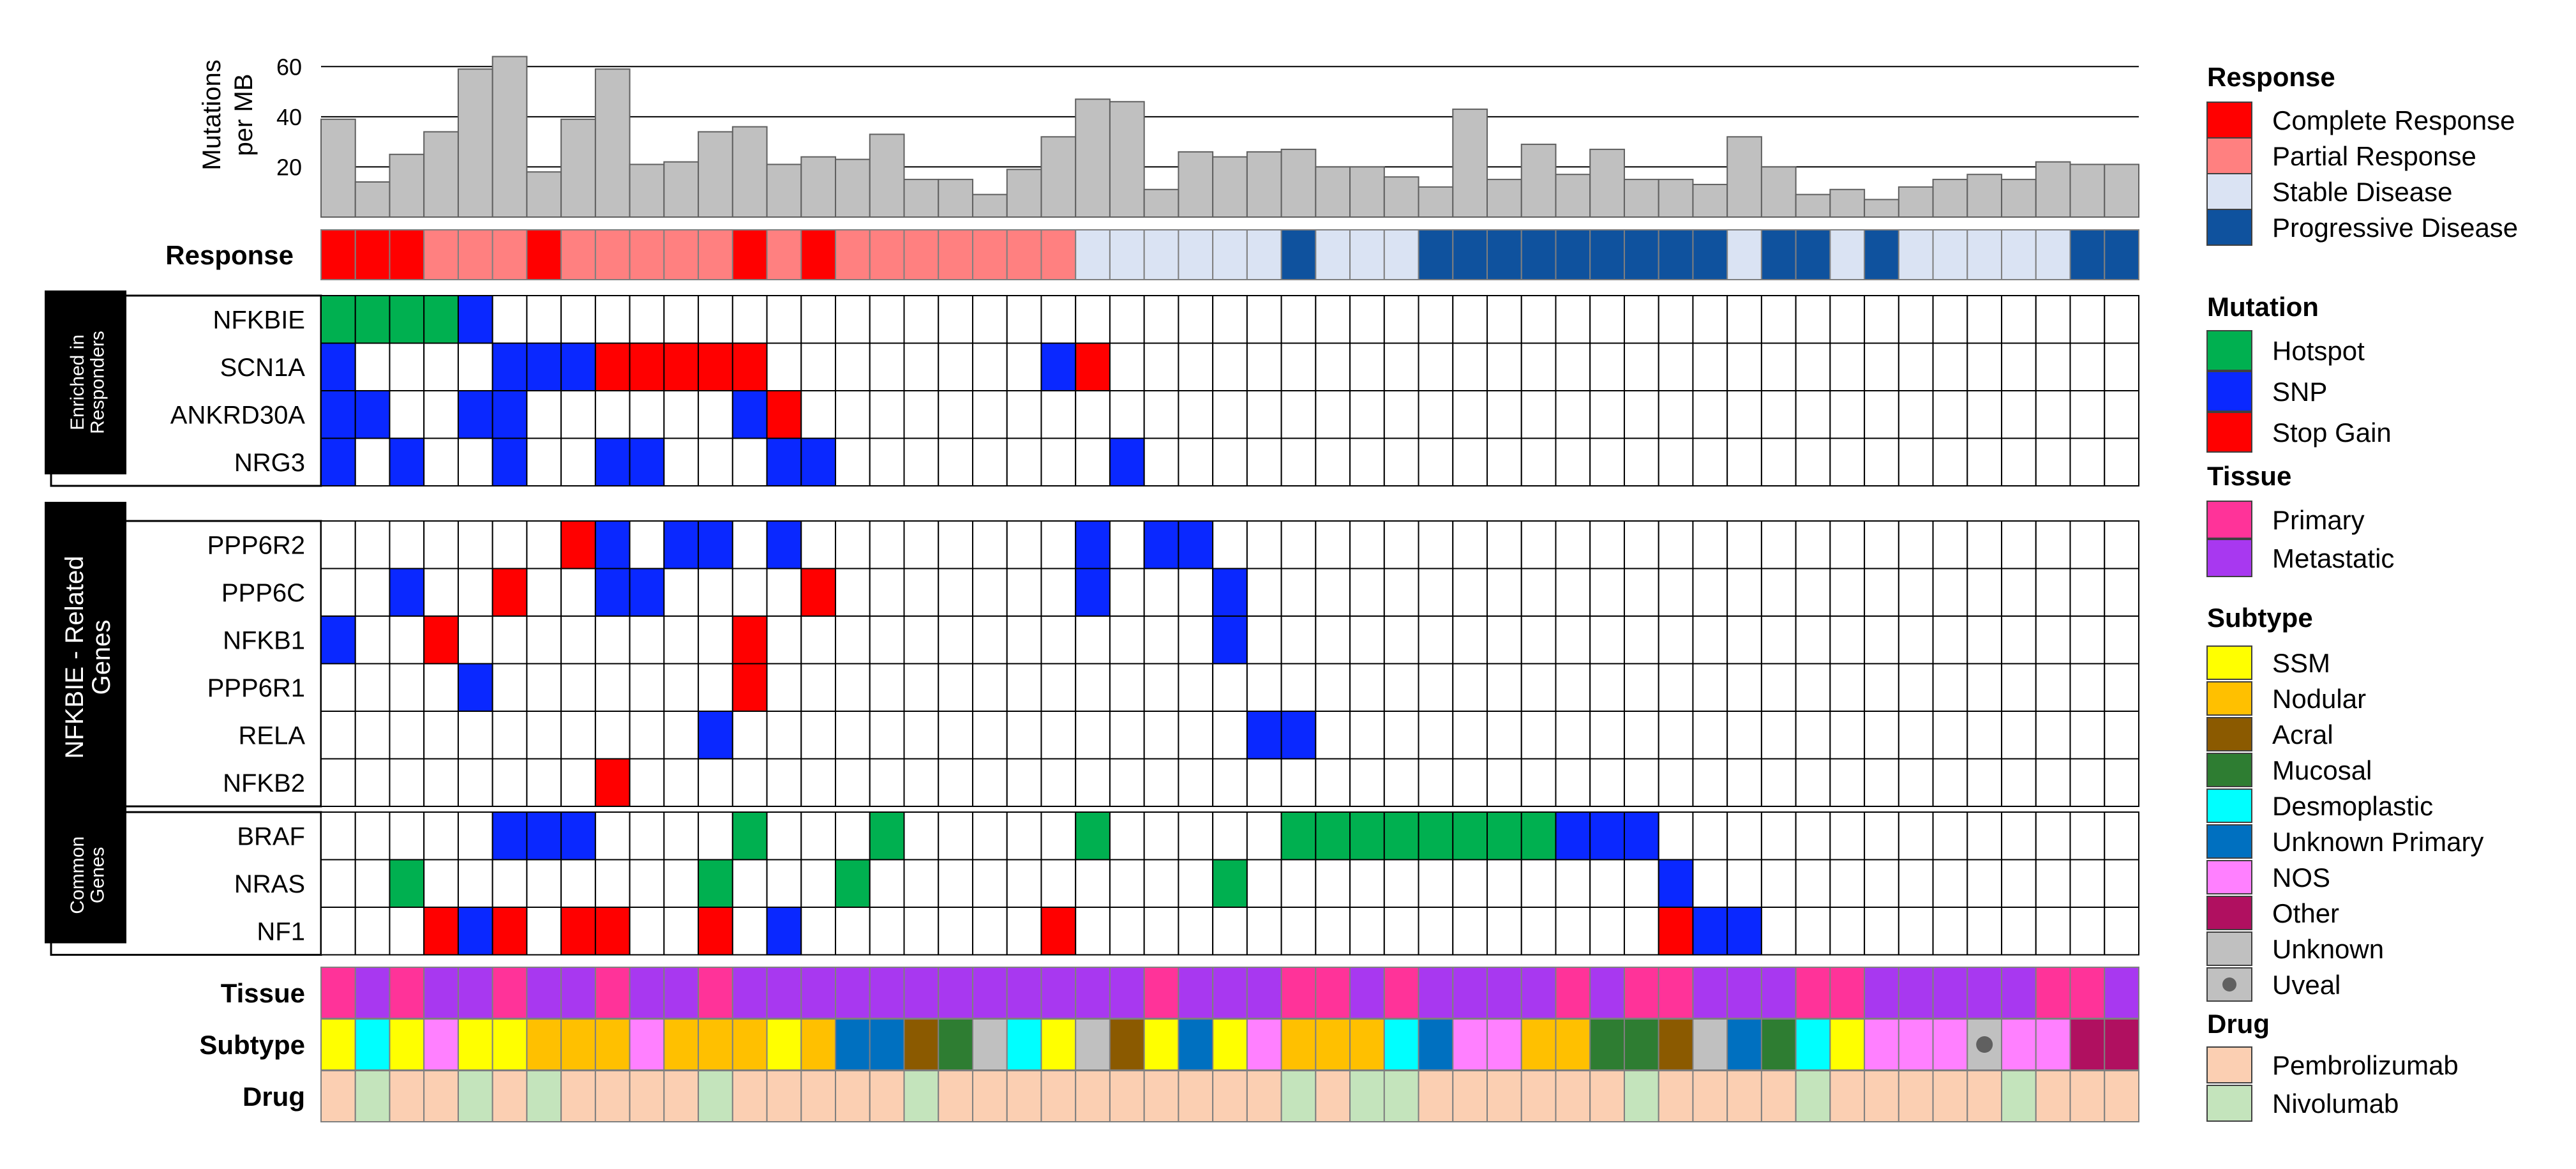 The image size is (2576, 1169). What do you see at coordinates (2260, 618) in the screenshot?
I see `subtype-legend-title: Subtype` at bounding box center [2260, 618].